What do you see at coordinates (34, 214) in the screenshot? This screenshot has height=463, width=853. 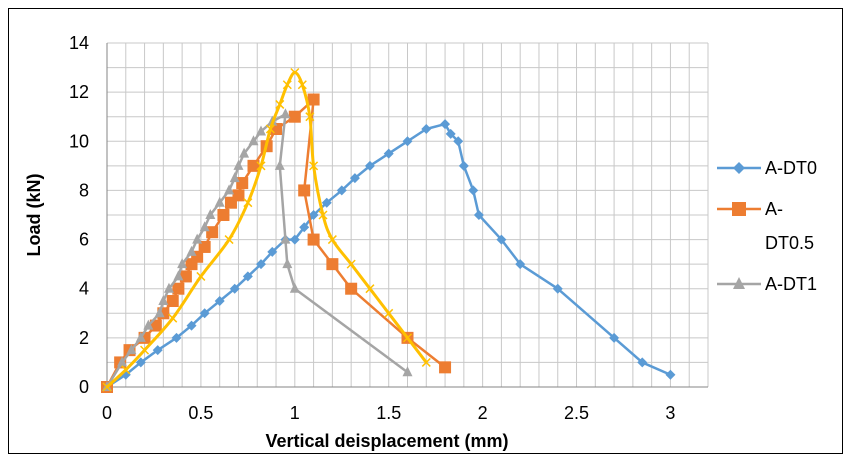 I see `y-axis-title: Load (kN)` at bounding box center [34, 214].